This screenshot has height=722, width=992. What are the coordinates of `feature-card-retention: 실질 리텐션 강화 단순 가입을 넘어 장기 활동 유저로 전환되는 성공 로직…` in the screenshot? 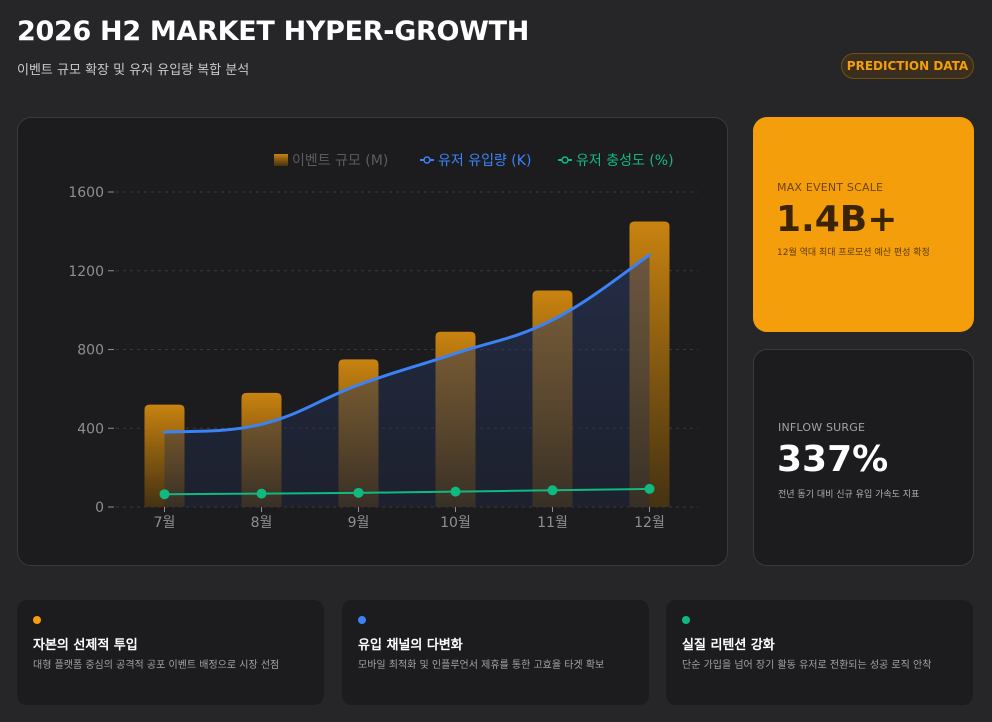 It's located at (819, 652).